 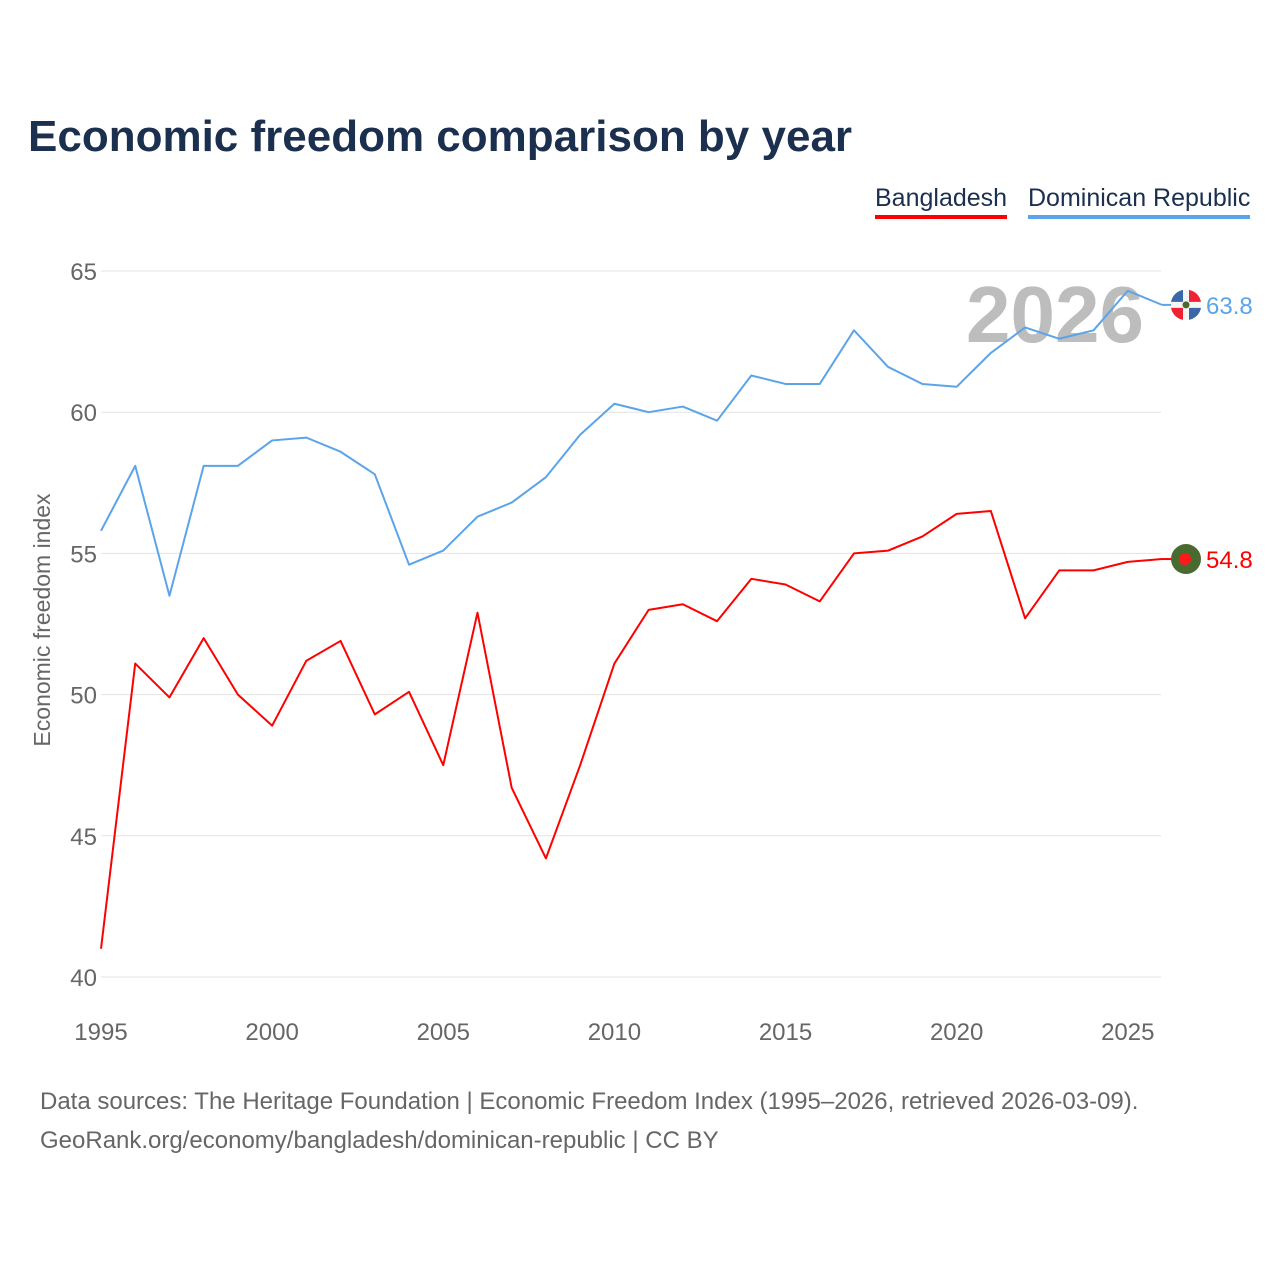 What do you see at coordinates (83, 837) in the screenshot?
I see `y-tick-label: 45` at bounding box center [83, 837].